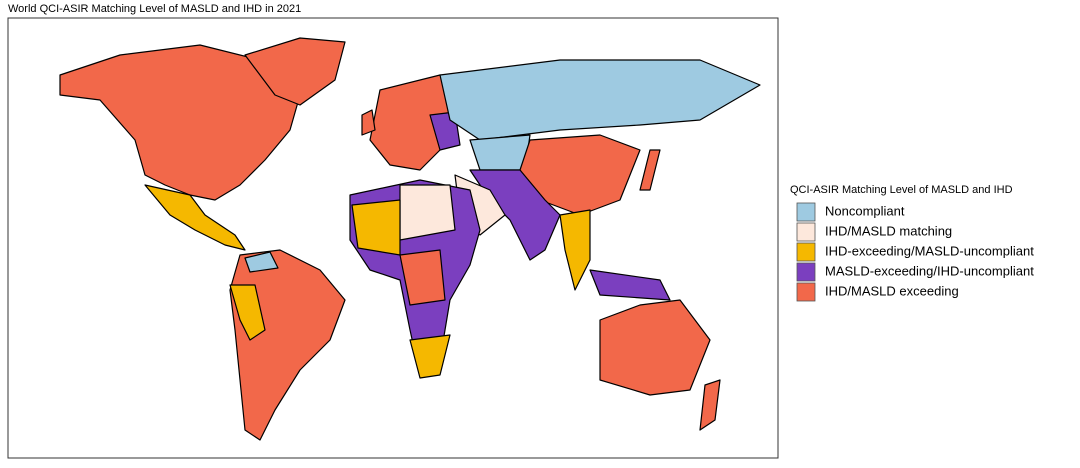 The image size is (1080, 468). Describe the element at coordinates (261, 262) in the screenshot. I see `venezuela` at that location.